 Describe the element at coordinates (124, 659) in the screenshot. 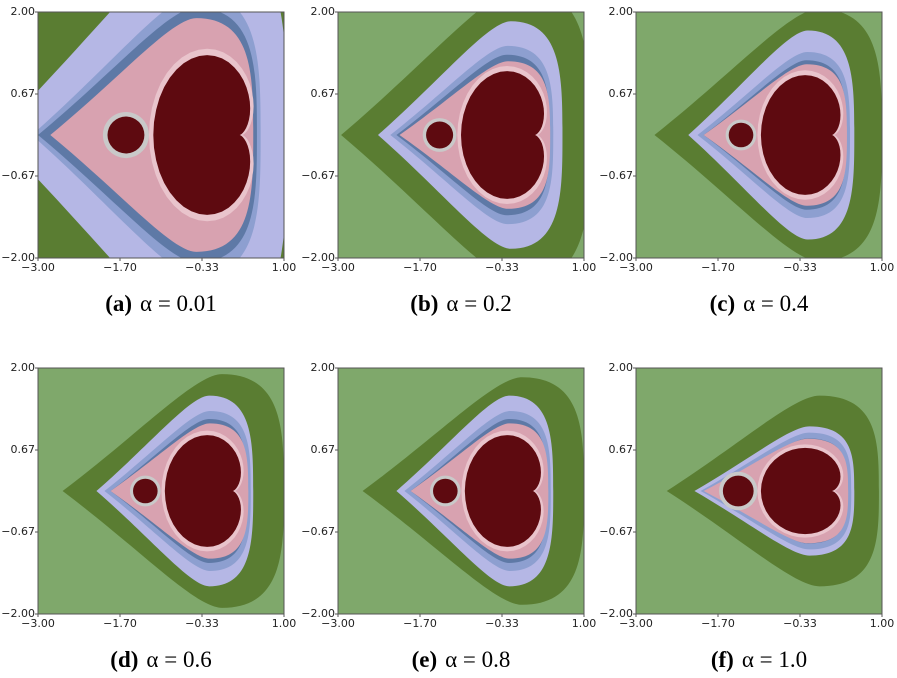

I see `caption-label: (d)` at that location.